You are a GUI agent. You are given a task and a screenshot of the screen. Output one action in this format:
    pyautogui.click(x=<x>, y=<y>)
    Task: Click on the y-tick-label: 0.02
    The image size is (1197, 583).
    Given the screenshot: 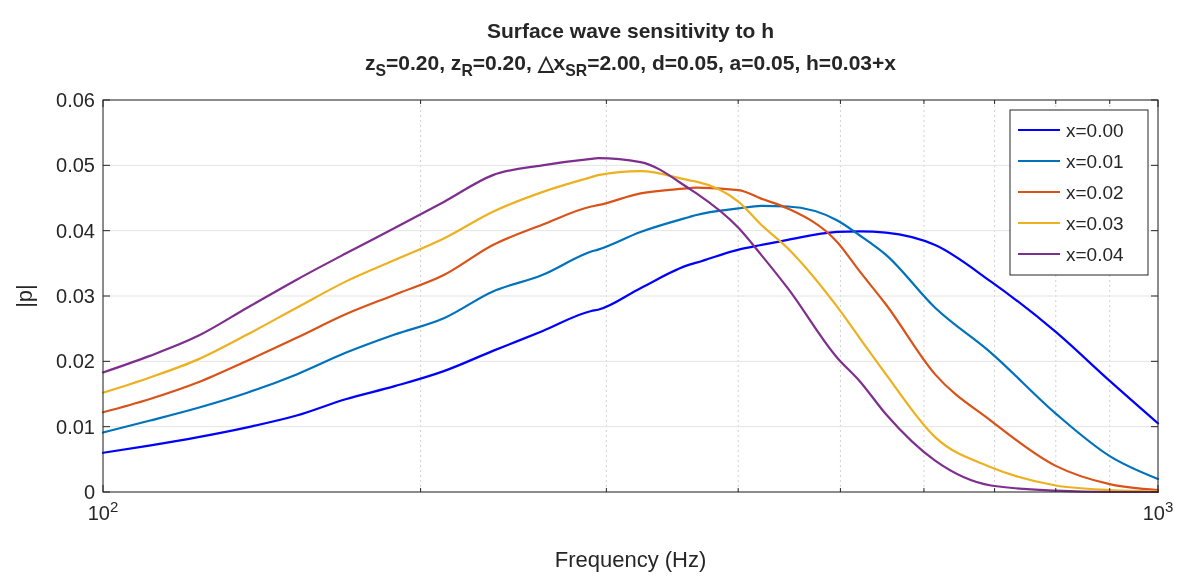 What is the action you would take?
    pyautogui.click(x=75, y=361)
    